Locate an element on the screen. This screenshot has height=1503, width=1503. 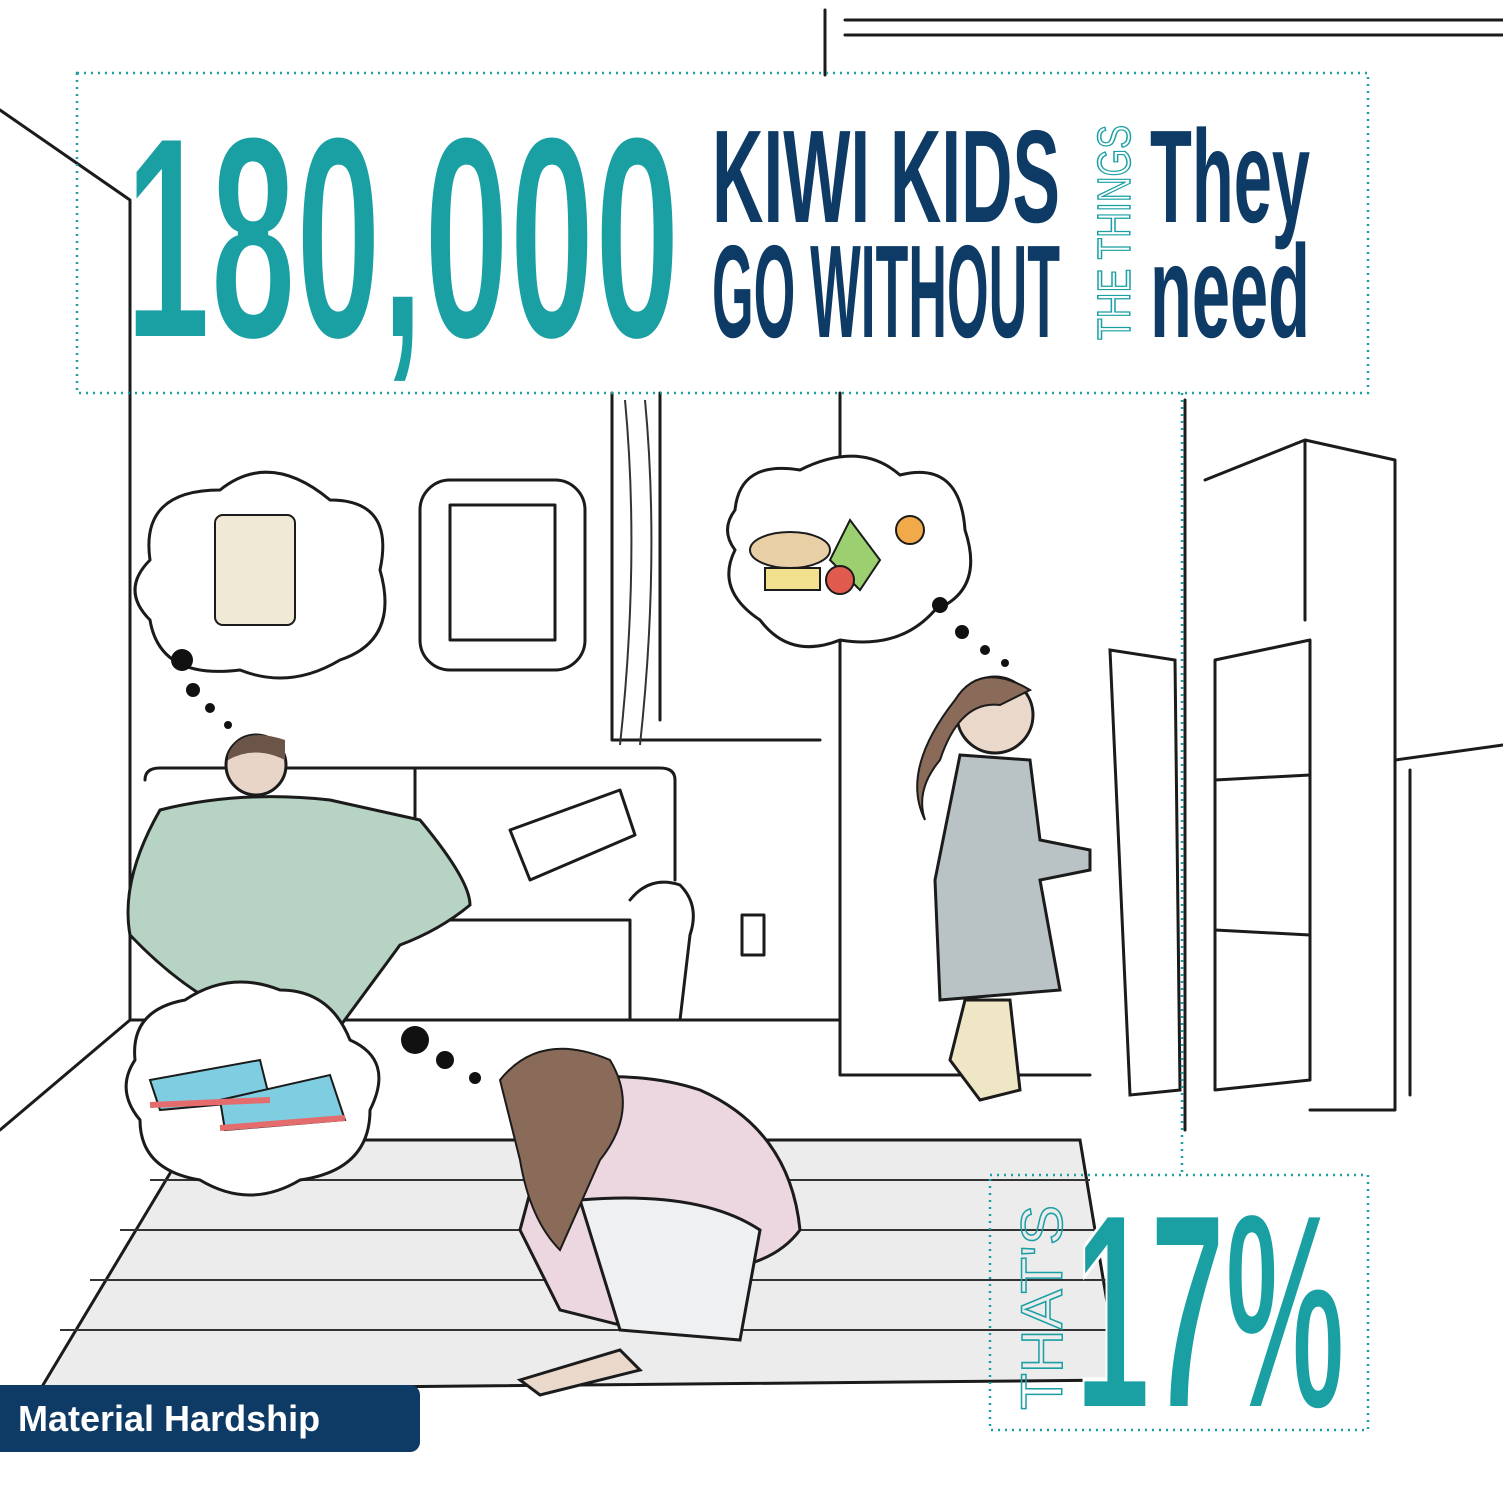
tag-background is located at coordinates (210, 1418).